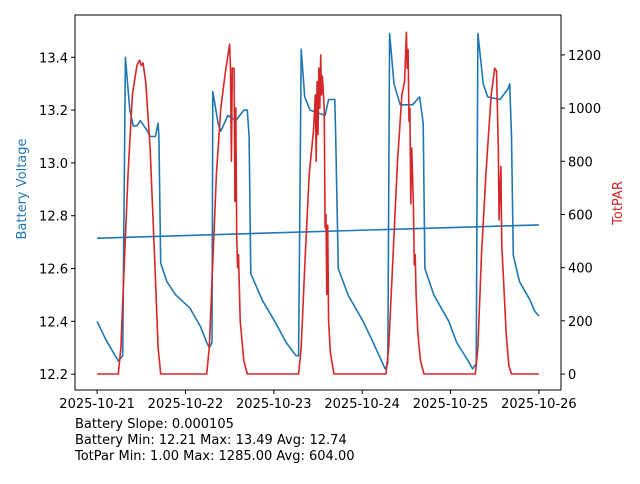 The width and height of the screenshot is (640, 484). Describe the element at coordinates (97, 404) in the screenshot. I see `x-tick-label: 2025-10-21` at that location.